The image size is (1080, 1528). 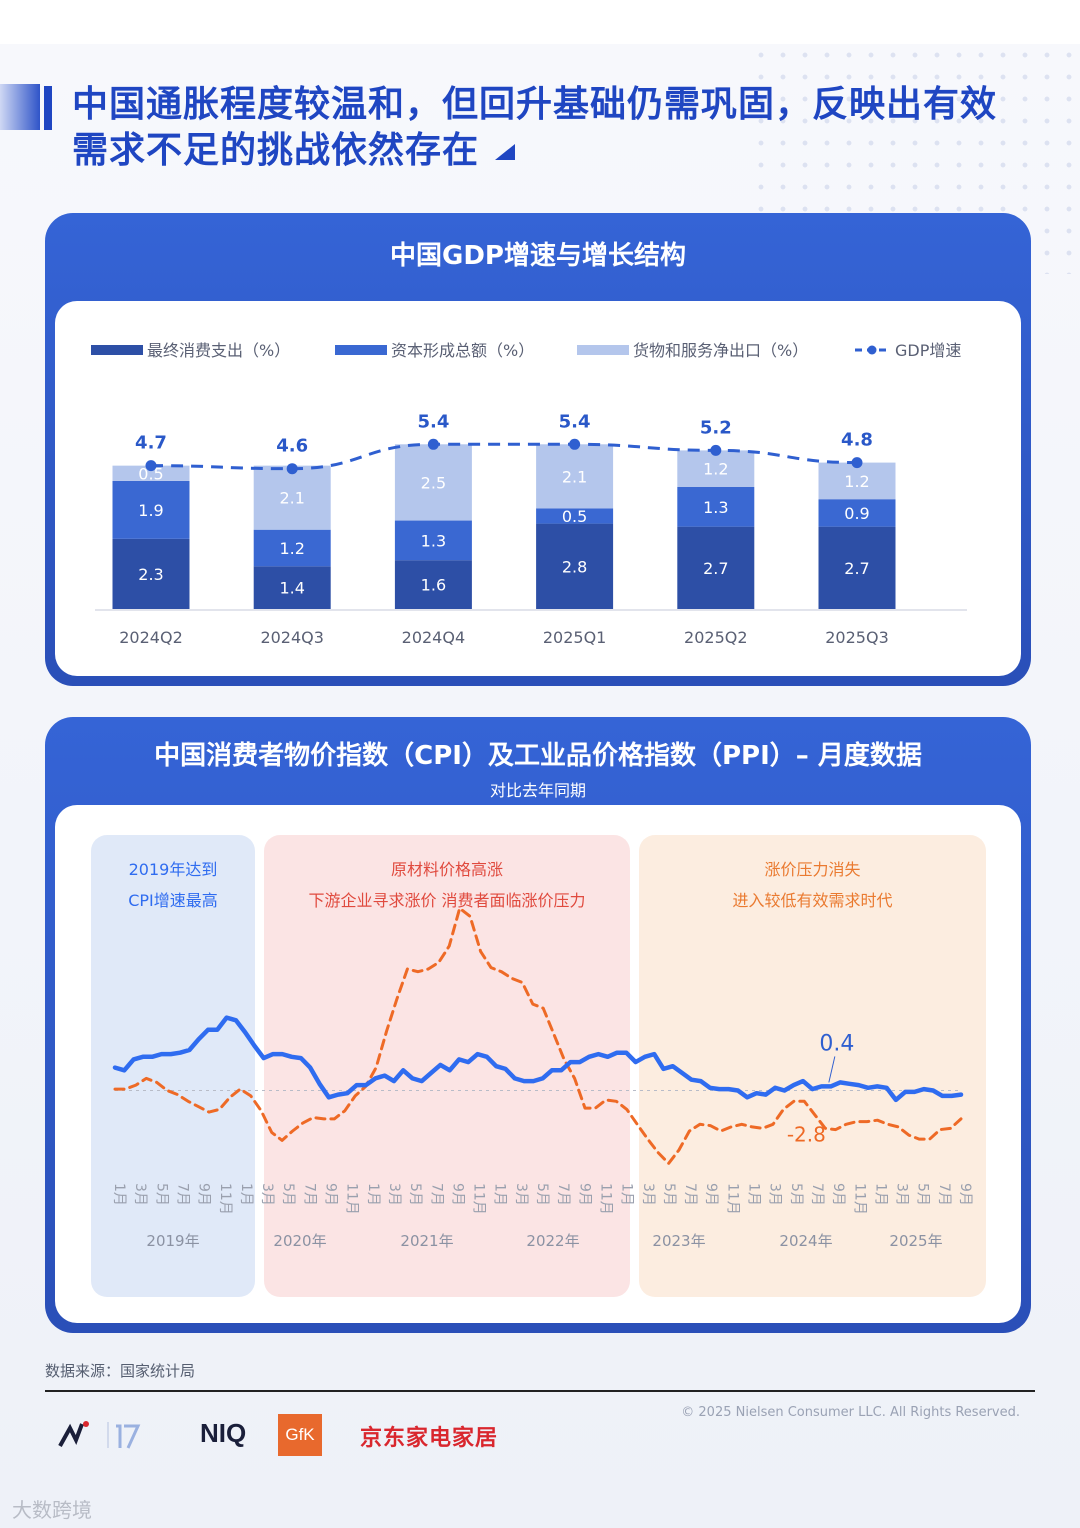 I want to click on month-tick-30: 11月, so click(x=732, y=1199).